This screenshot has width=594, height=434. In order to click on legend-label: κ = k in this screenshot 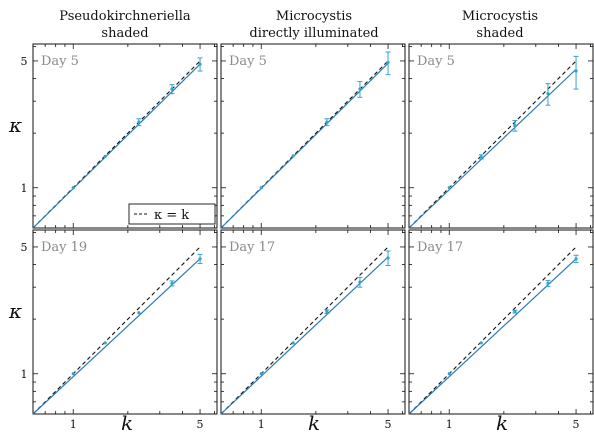, I will do `click(171, 215)`.